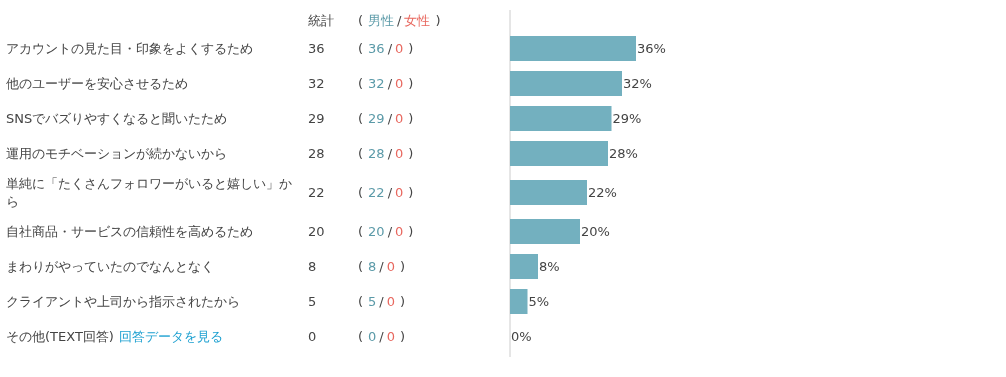 The image size is (1006, 377). I want to click on data-label: 29%, so click(627, 118).